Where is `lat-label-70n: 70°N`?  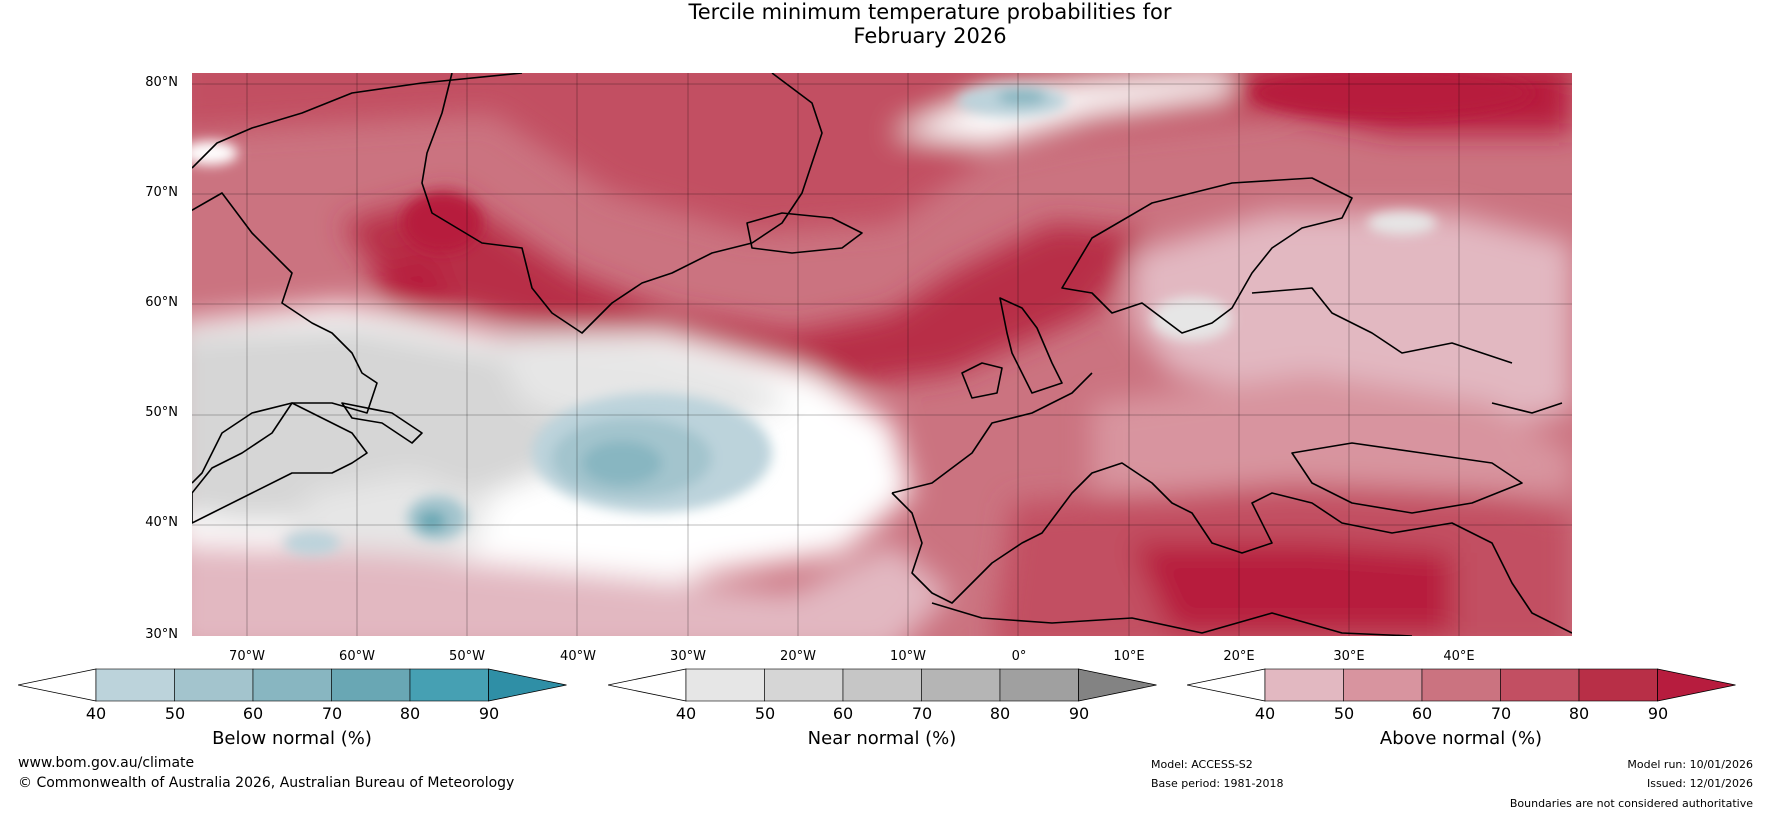
lat-label-70n: 70°N is located at coordinates (161, 192).